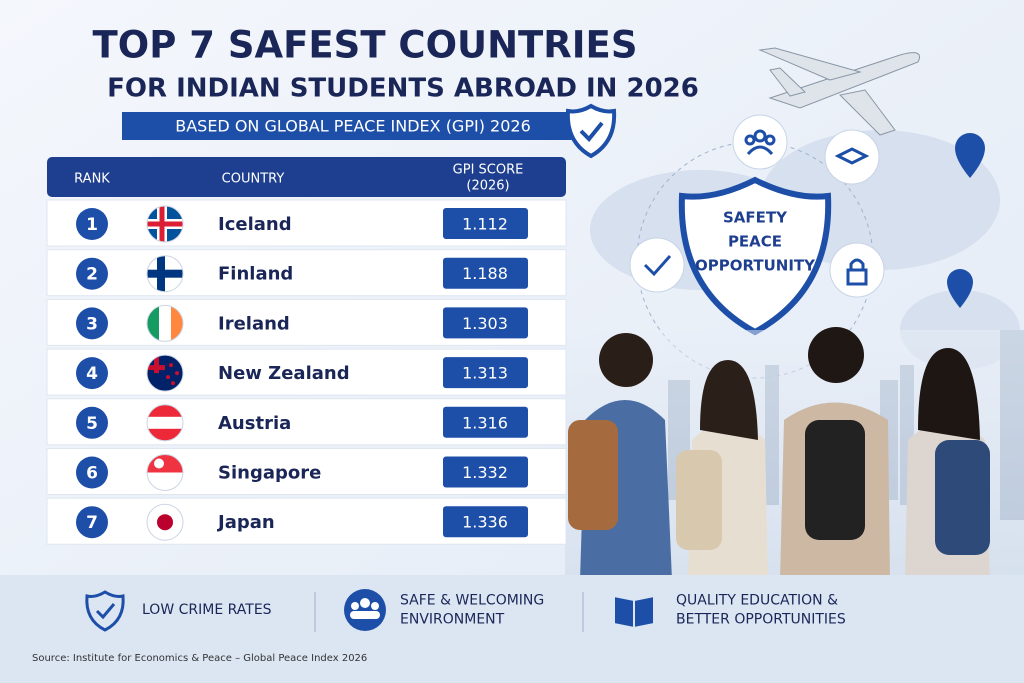 This screenshot has width=1024, height=683. I want to click on shield-line: PEACE, so click(755, 242).